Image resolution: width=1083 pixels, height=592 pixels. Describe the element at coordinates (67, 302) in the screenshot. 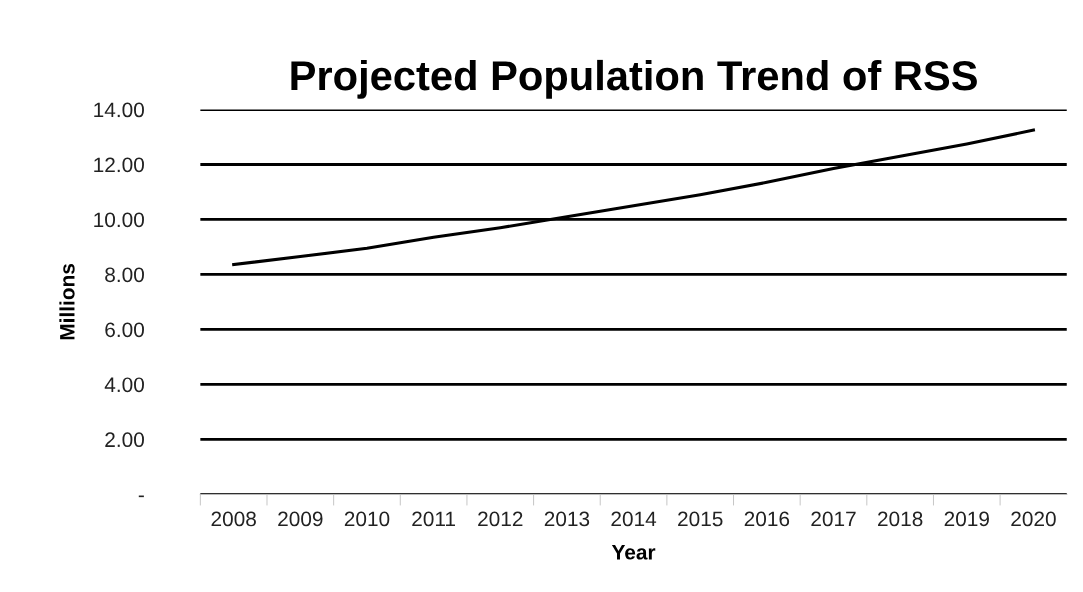

I see `y-axis-title: Millions` at that location.